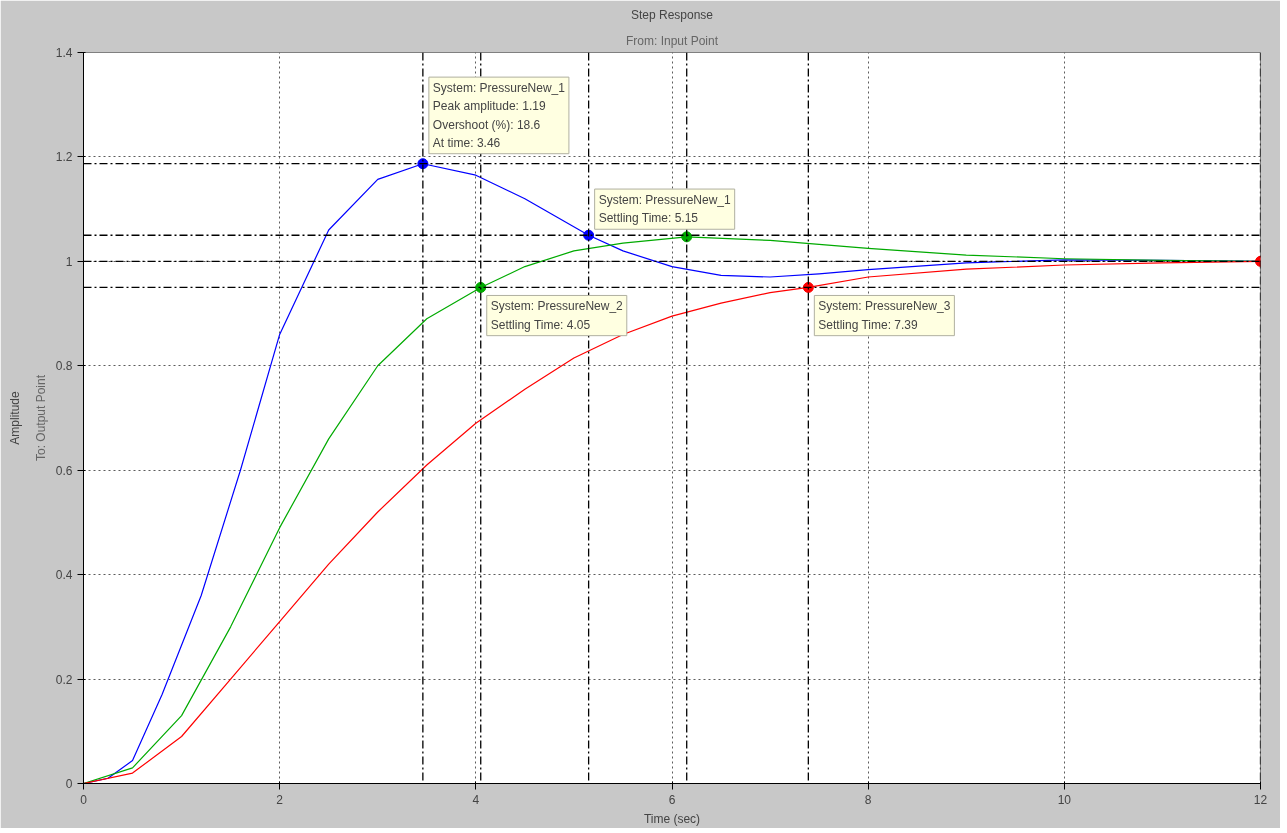 This screenshot has height=833, width=1287. I want to click on chart-subtitle: From: Input Point, so click(672, 40).